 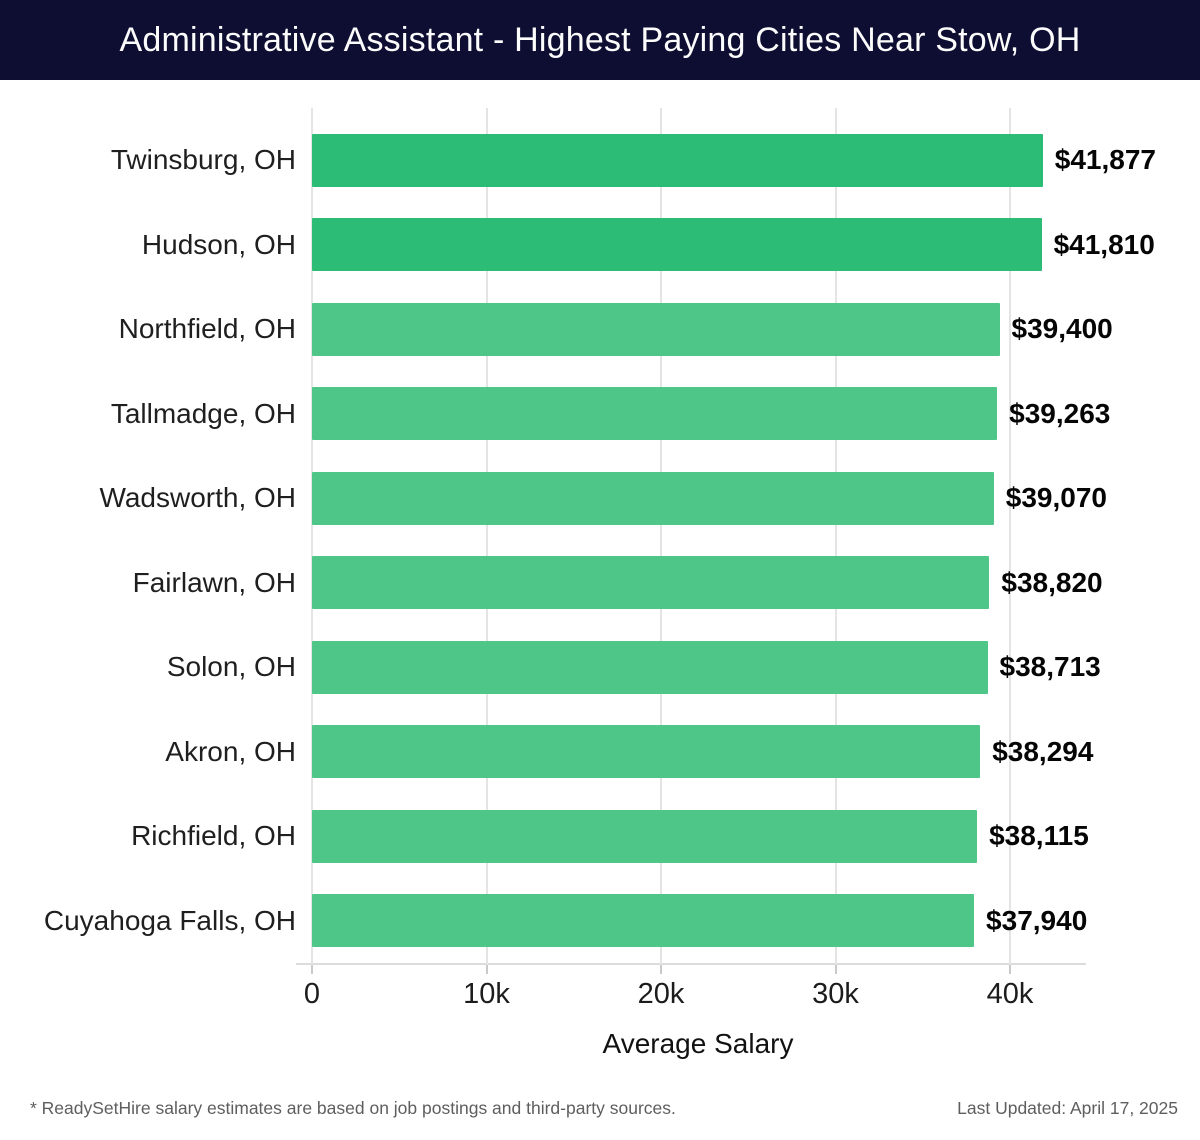 I want to click on bar-row: Tallmadge, OH $39,263, so click(x=600, y=414).